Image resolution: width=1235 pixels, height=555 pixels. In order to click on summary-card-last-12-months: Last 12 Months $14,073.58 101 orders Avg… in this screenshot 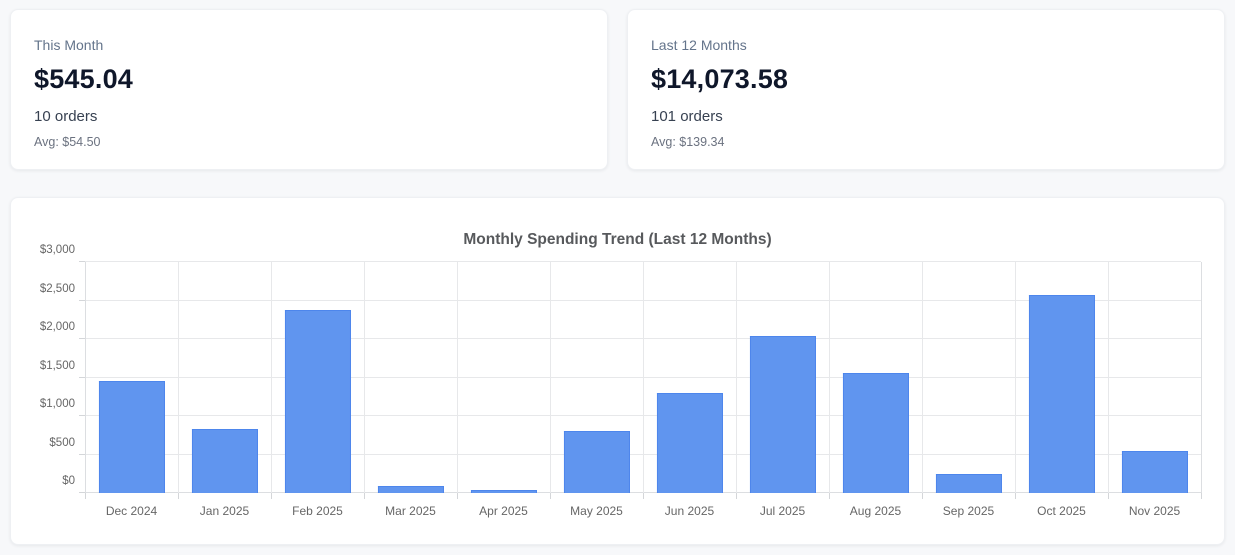, I will do `click(926, 89)`.